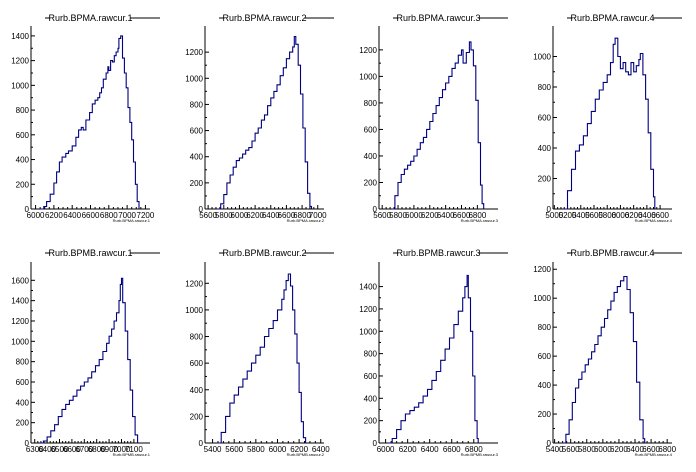  I want to click on x-axis-label: Rurb.BPMB.rawcur.1, so click(132, 454).